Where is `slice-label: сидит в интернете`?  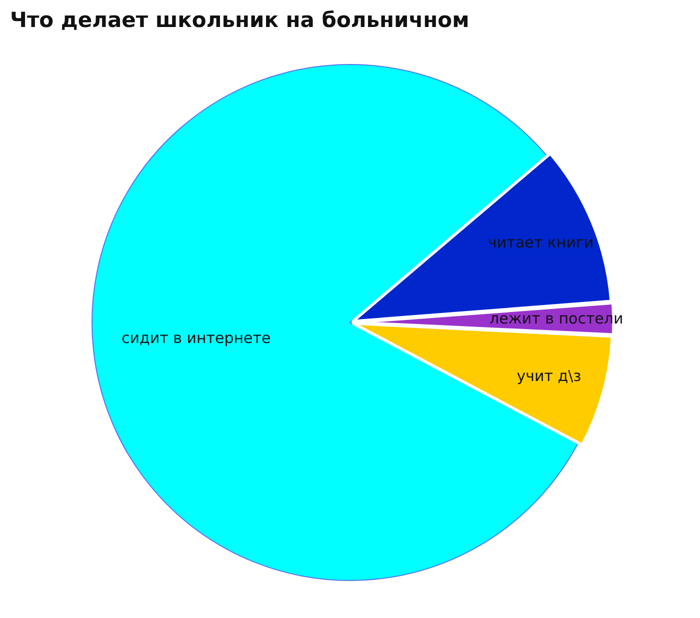
slice-label: сидит в интернете is located at coordinates (196, 338).